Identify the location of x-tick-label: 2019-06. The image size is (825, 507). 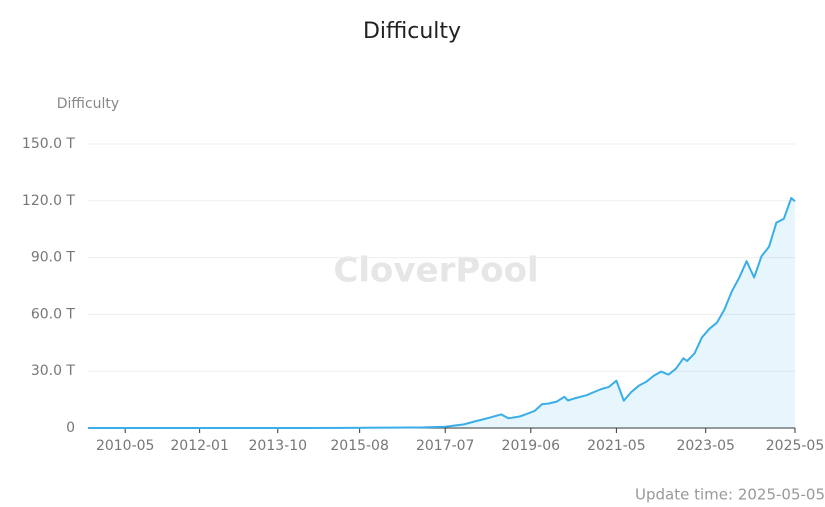
(531, 446).